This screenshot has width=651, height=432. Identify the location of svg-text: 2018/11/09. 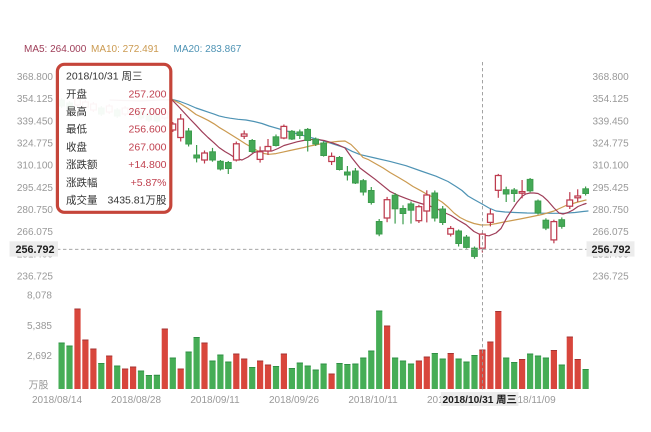
(531, 400).